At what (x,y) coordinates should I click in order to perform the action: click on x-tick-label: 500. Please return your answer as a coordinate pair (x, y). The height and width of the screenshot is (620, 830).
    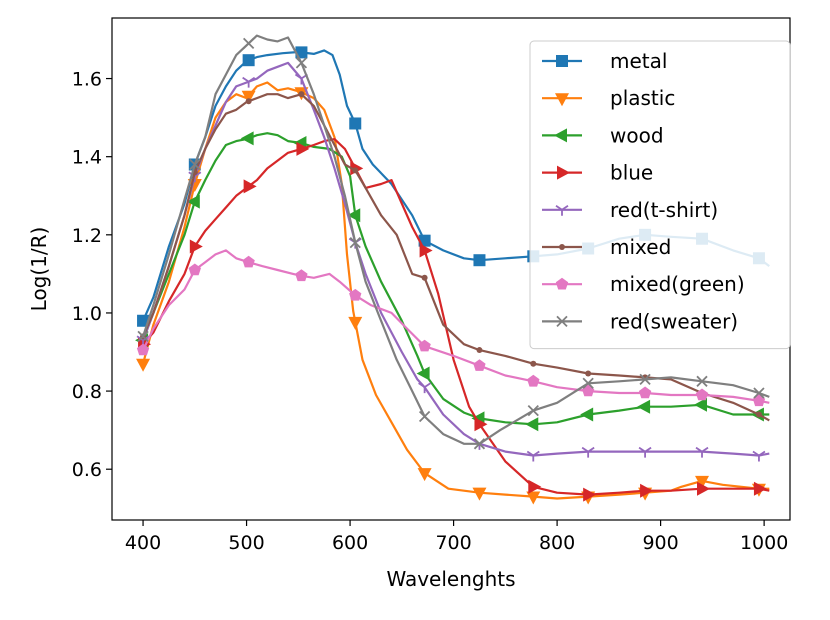
    Looking at the image, I should click on (246, 543).